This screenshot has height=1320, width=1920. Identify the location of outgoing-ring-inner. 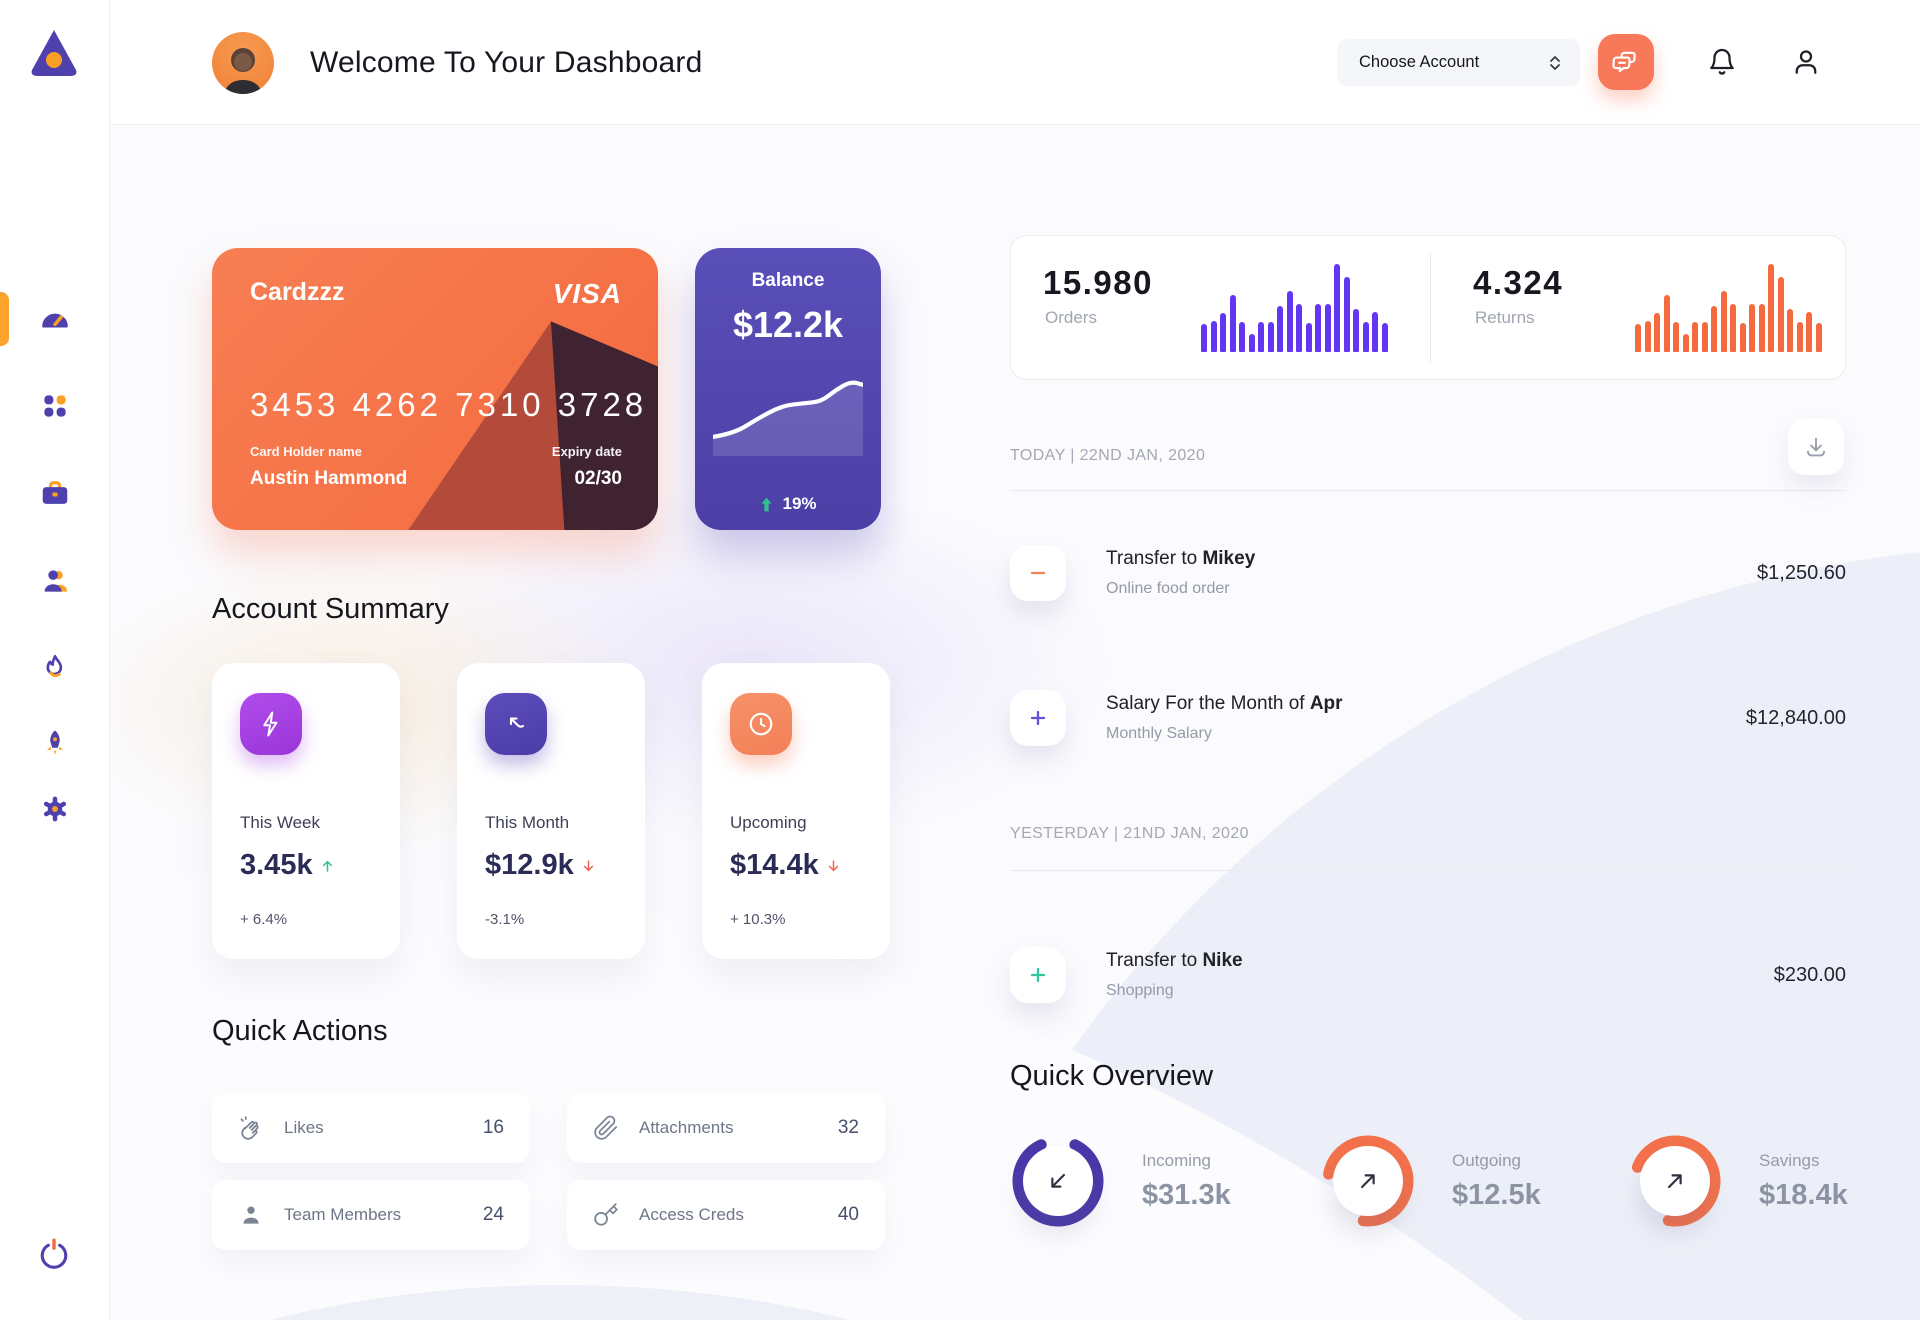
(1368, 1181).